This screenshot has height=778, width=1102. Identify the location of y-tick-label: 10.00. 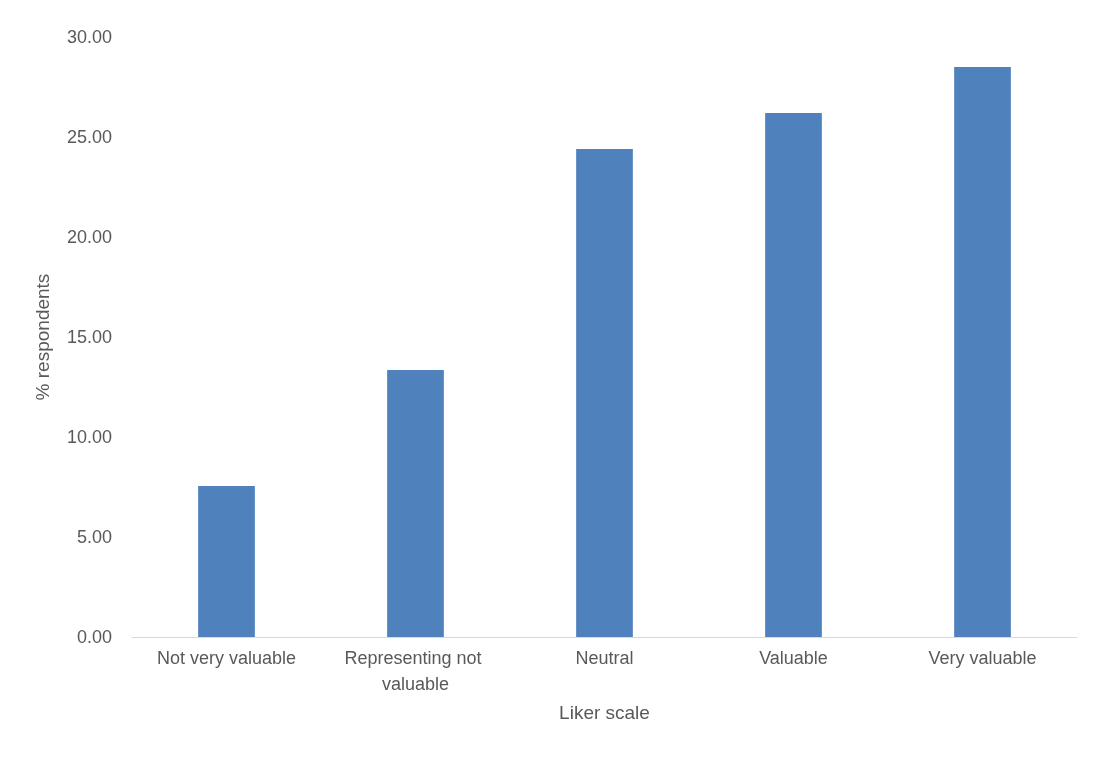
(89, 437).